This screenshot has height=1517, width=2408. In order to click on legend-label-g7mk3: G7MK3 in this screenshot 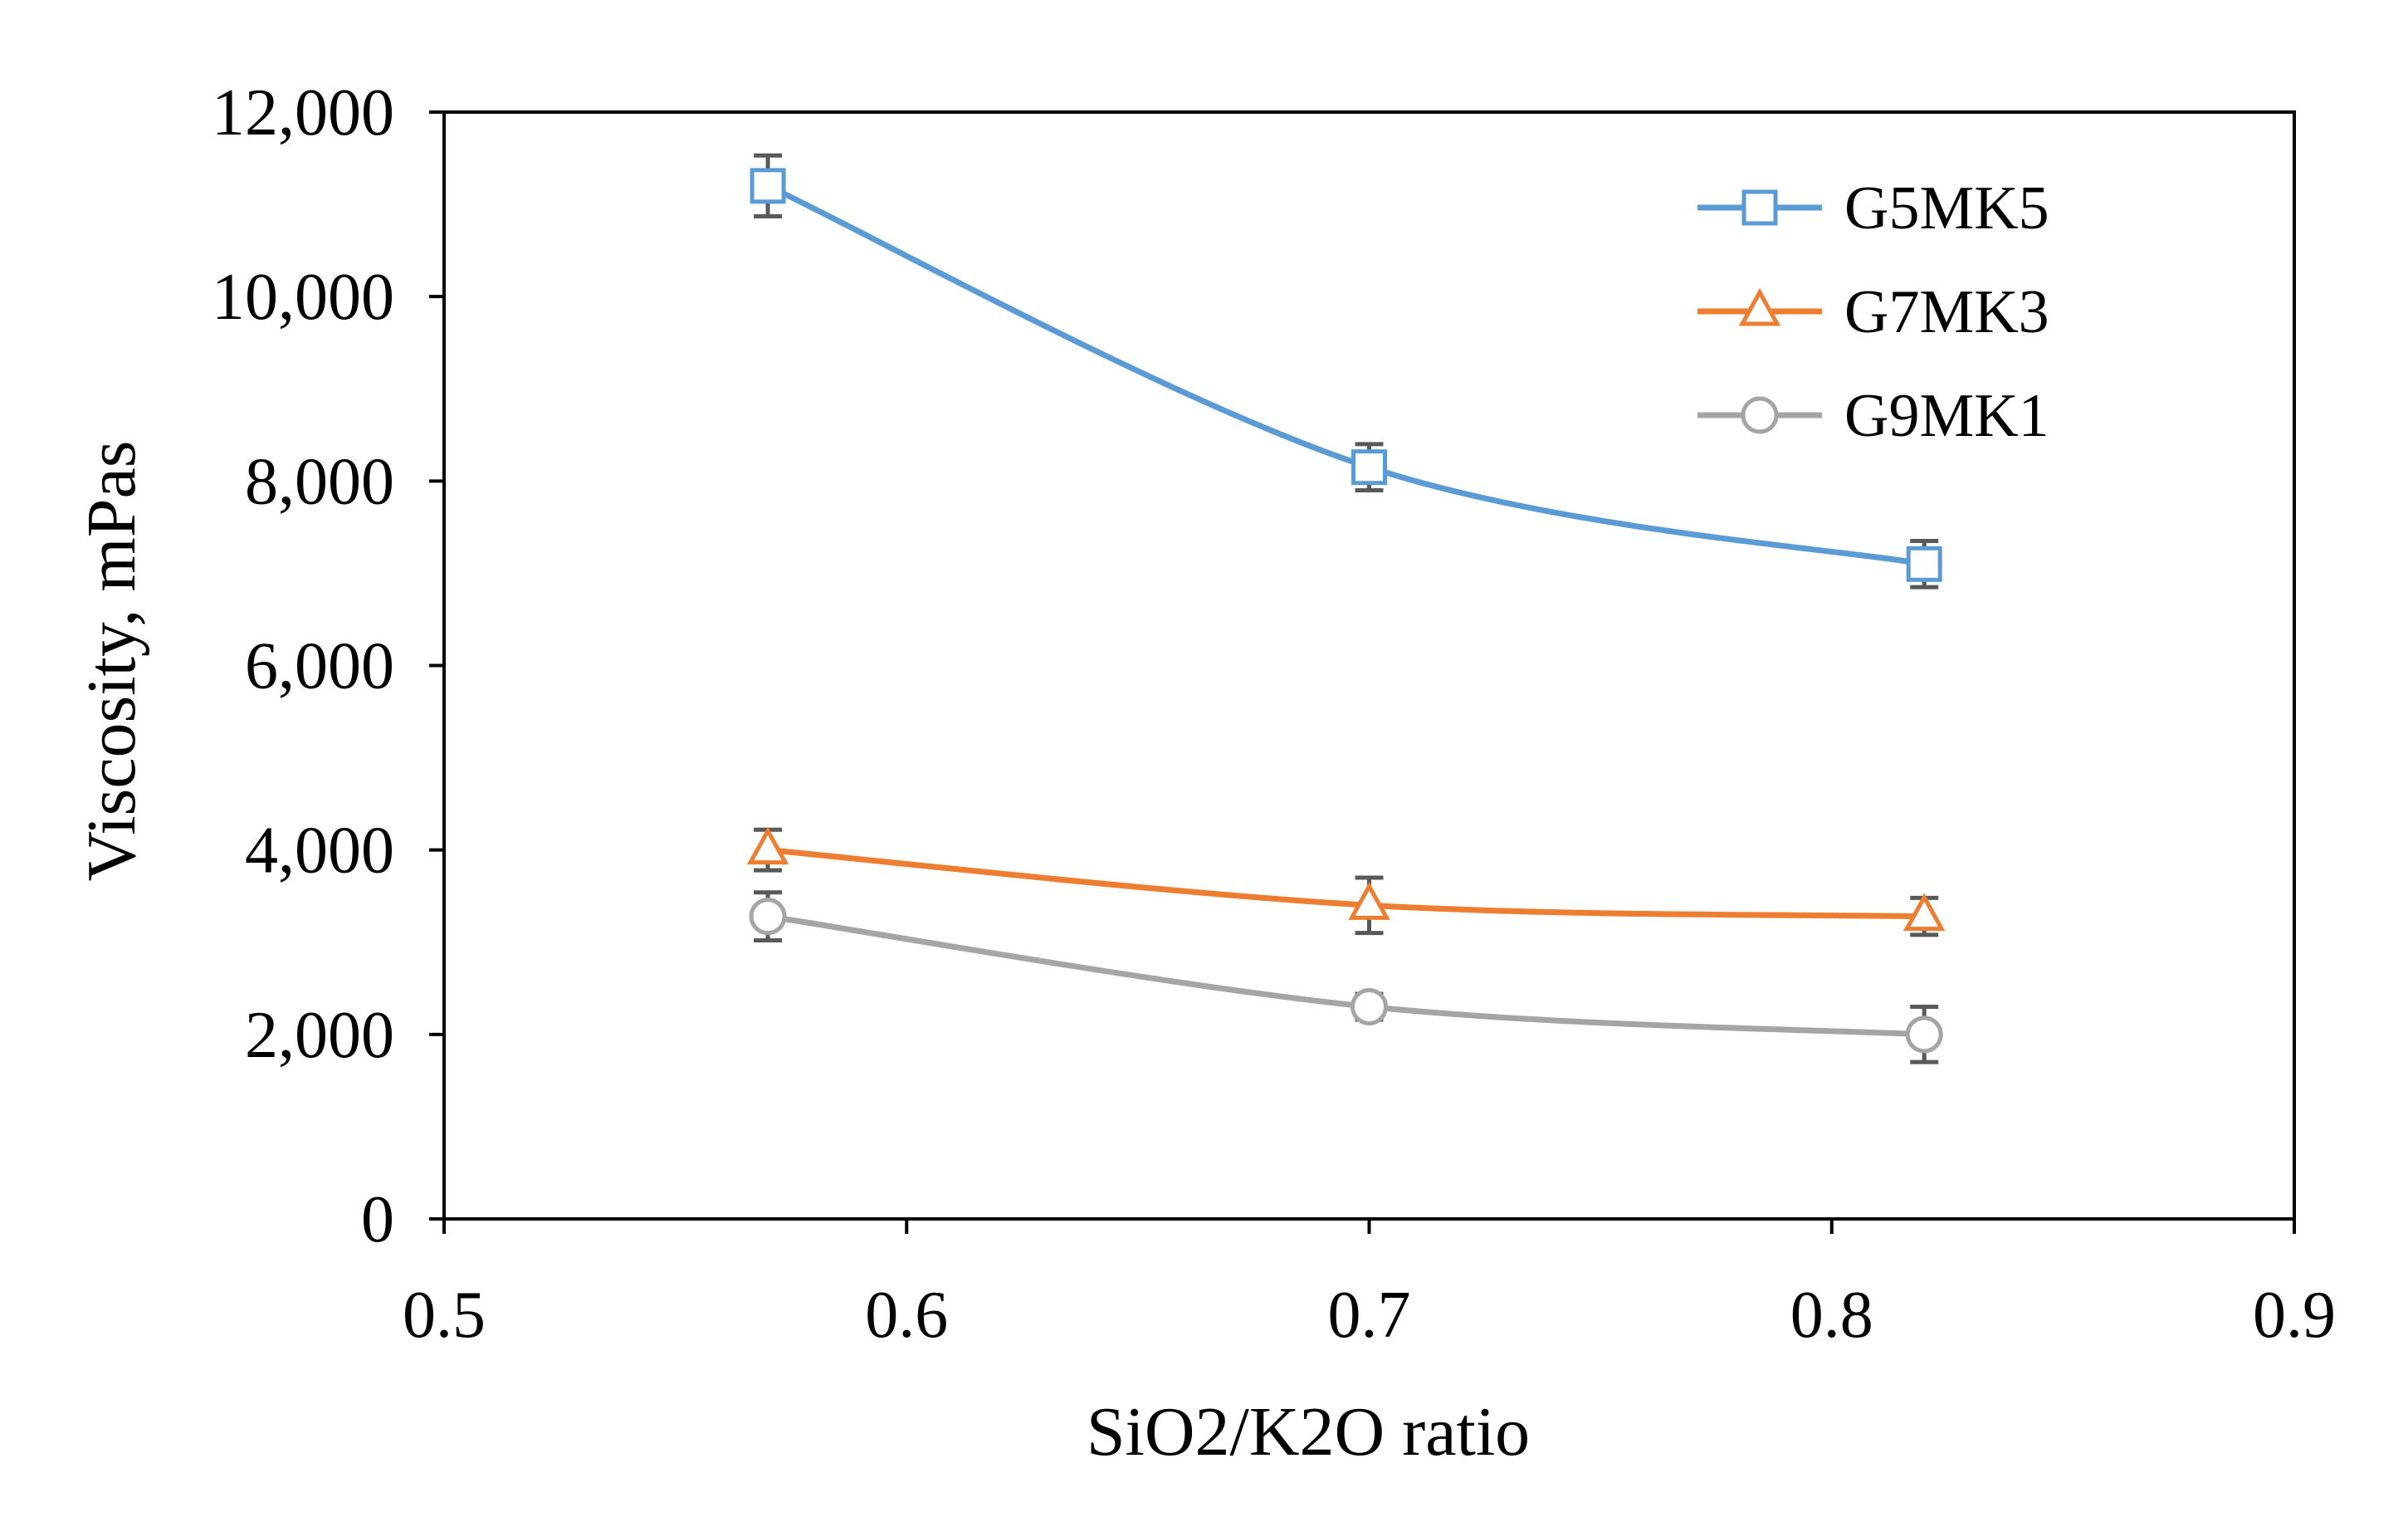, I will do `click(1946, 312)`.